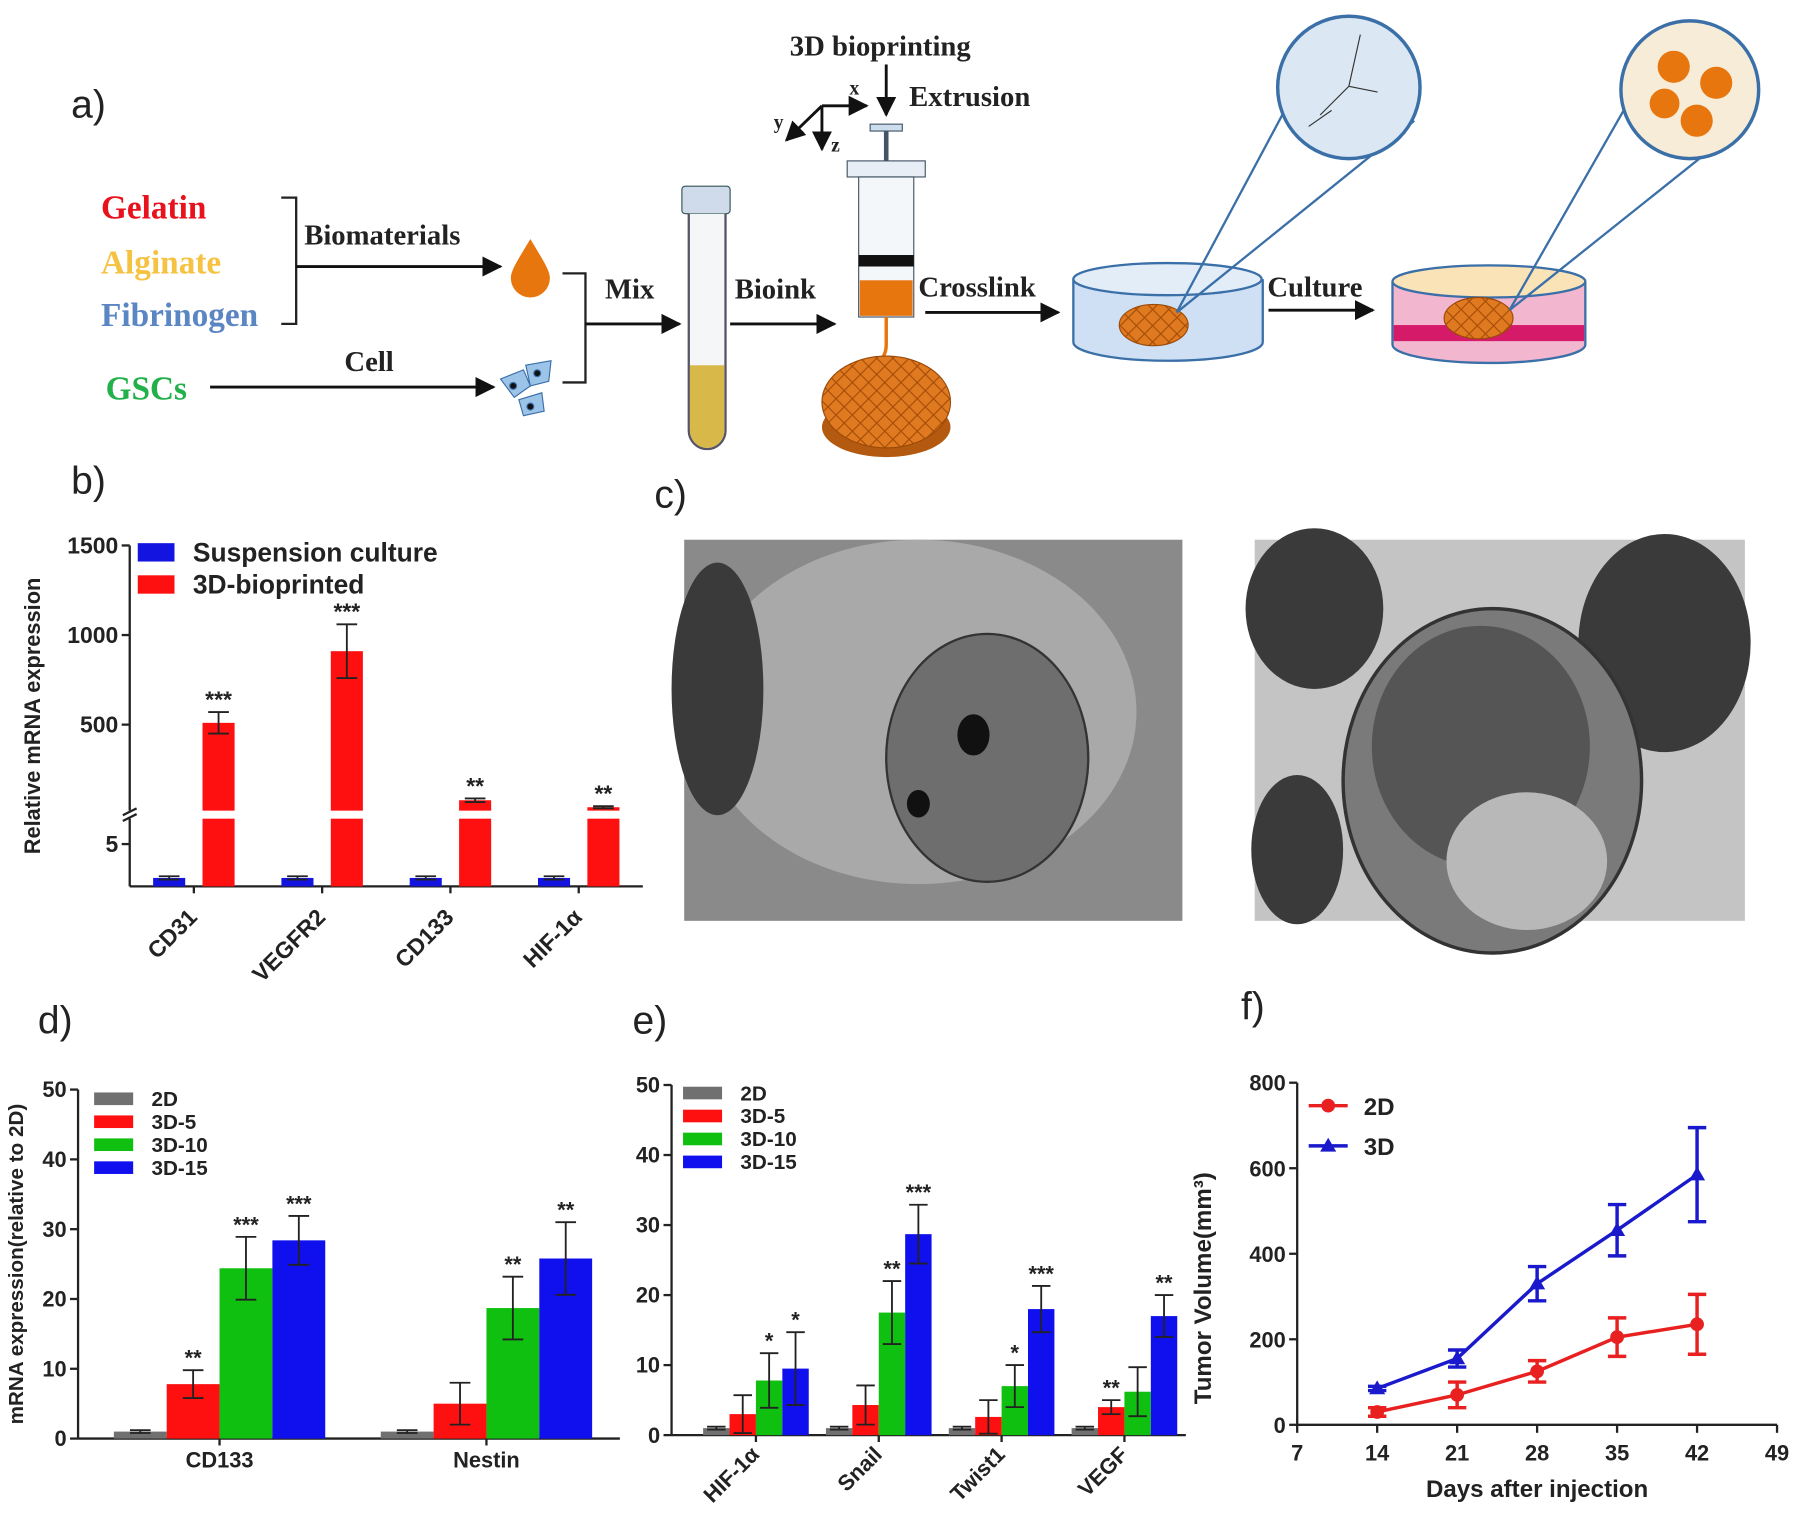 The image size is (1800, 1526). Describe the element at coordinates (650, 1020) in the screenshot. I see `panel-label: e)` at that location.